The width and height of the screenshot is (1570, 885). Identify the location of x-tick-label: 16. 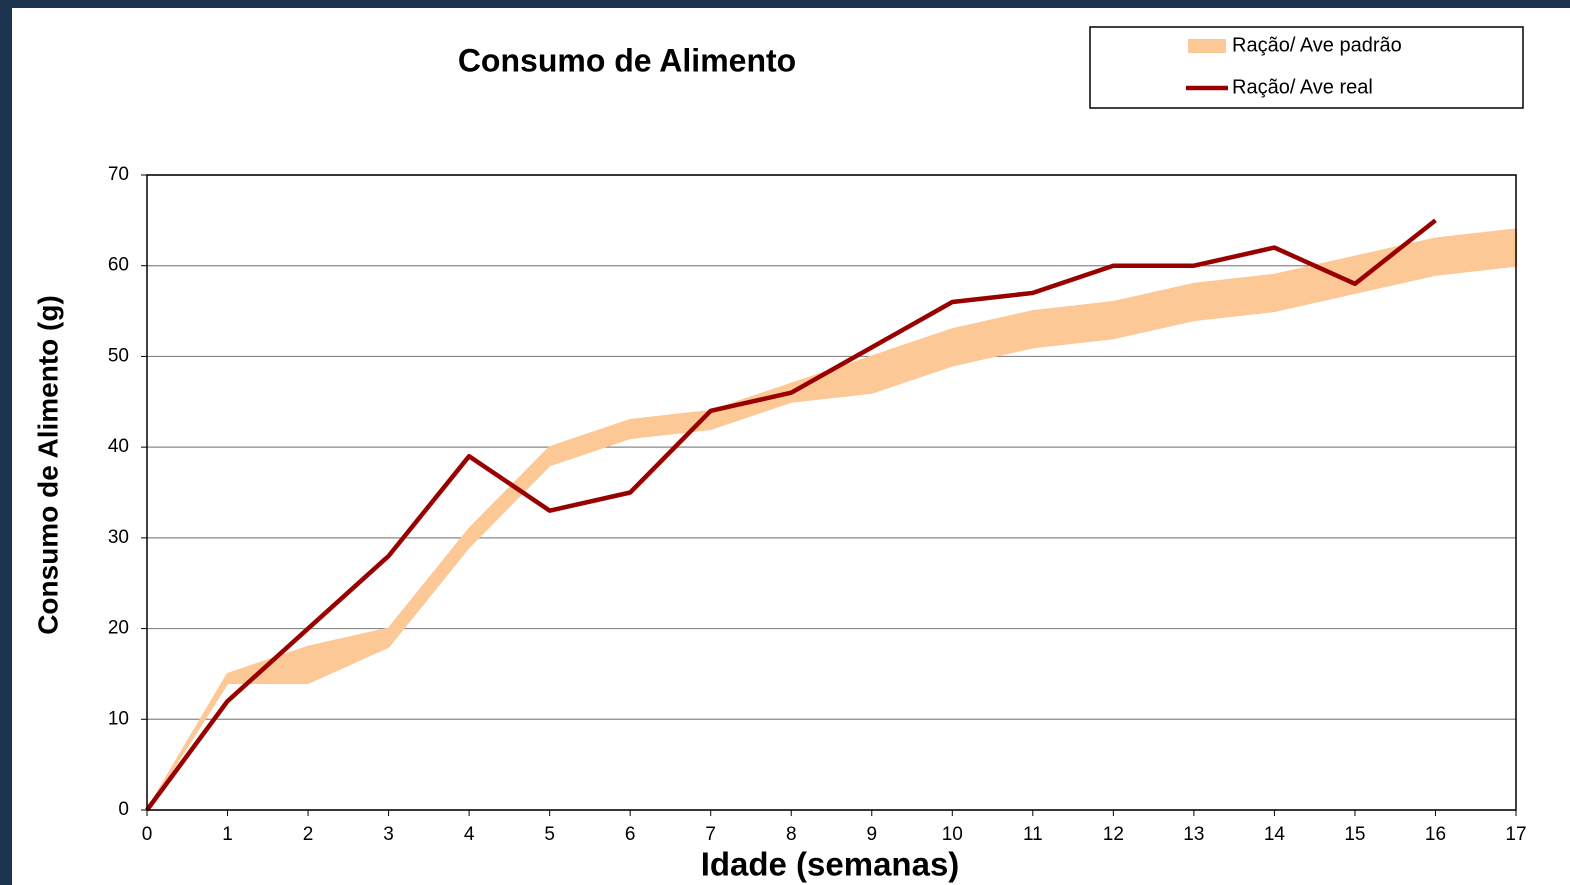
(1435, 834).